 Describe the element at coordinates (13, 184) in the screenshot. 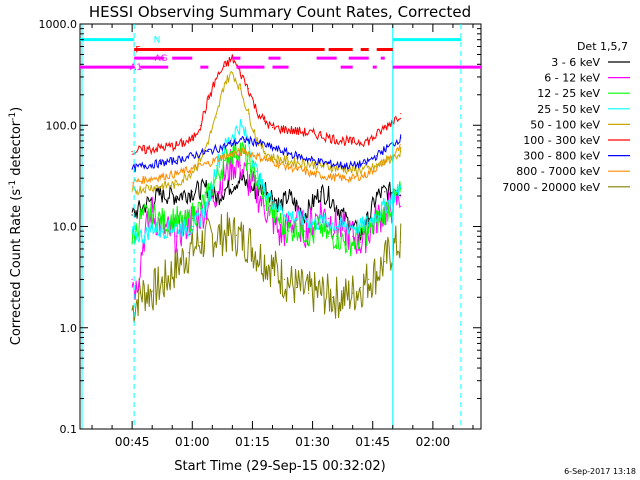

I see `y-axis-label-sup1: -1` at that location.